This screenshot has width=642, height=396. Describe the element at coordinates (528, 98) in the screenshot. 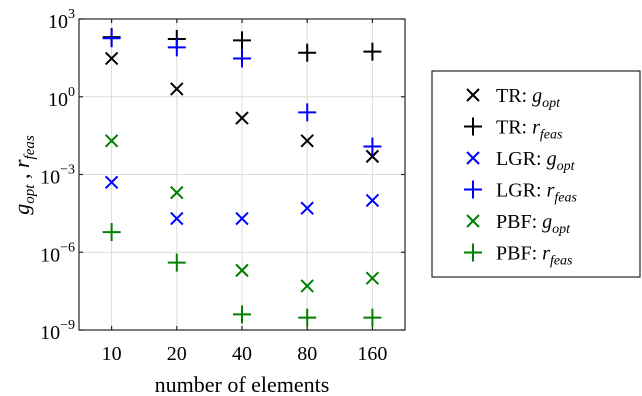

I see `legend-label-tr-g-opt: TR: gopt` at that location.